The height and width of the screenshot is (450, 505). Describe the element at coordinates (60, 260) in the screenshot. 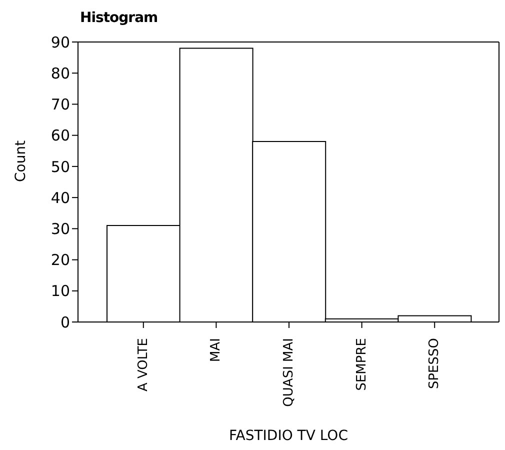

I see `y-tick-label: 20` at that location.